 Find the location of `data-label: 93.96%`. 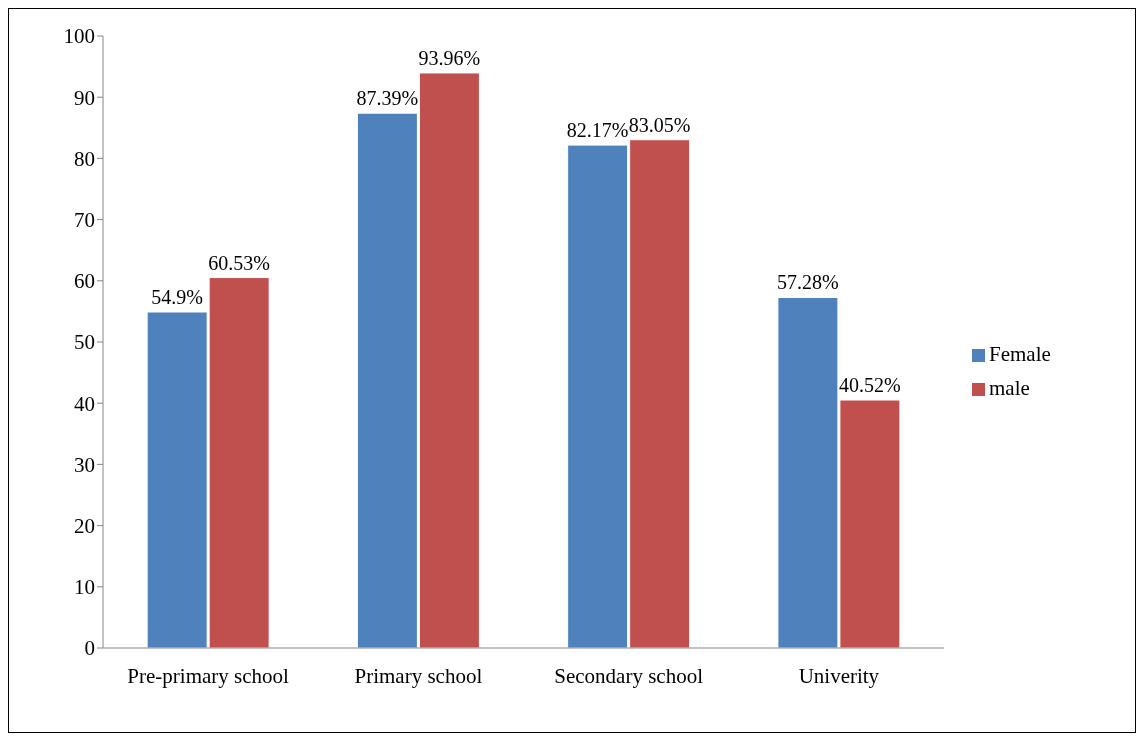

data-label: 93.96% is located at coordinates (449, 57).